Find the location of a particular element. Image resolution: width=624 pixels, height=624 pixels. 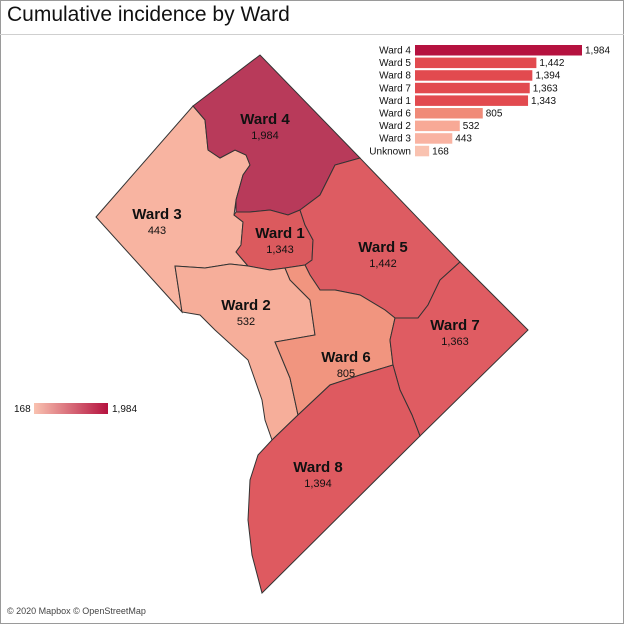

bar-value-label: 1,984 is located at coordinates (597, 51).